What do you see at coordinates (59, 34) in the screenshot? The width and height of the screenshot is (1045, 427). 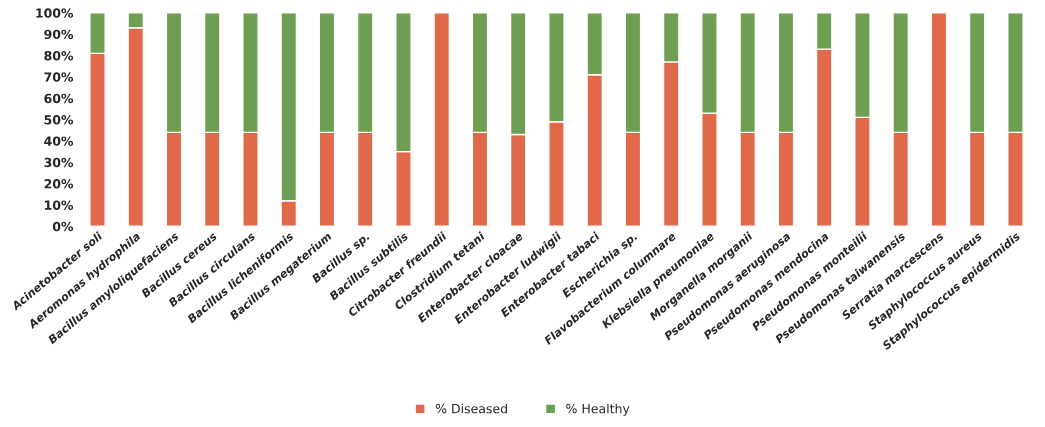 I see `y-tick-label: 90%` at bounding box center [59, 34].